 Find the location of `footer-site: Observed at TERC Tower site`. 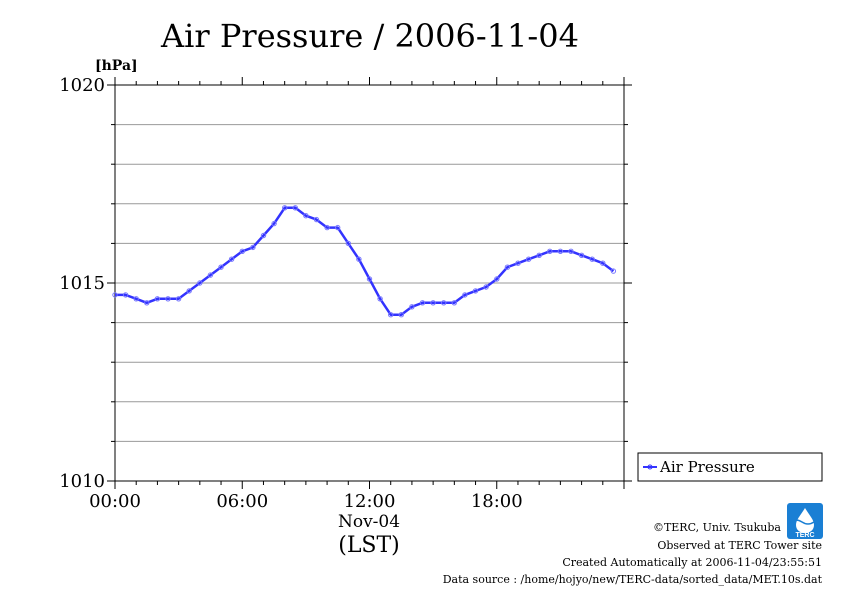

footer-site: Observed at TERC Tower site is located at coordinates (739, 545).